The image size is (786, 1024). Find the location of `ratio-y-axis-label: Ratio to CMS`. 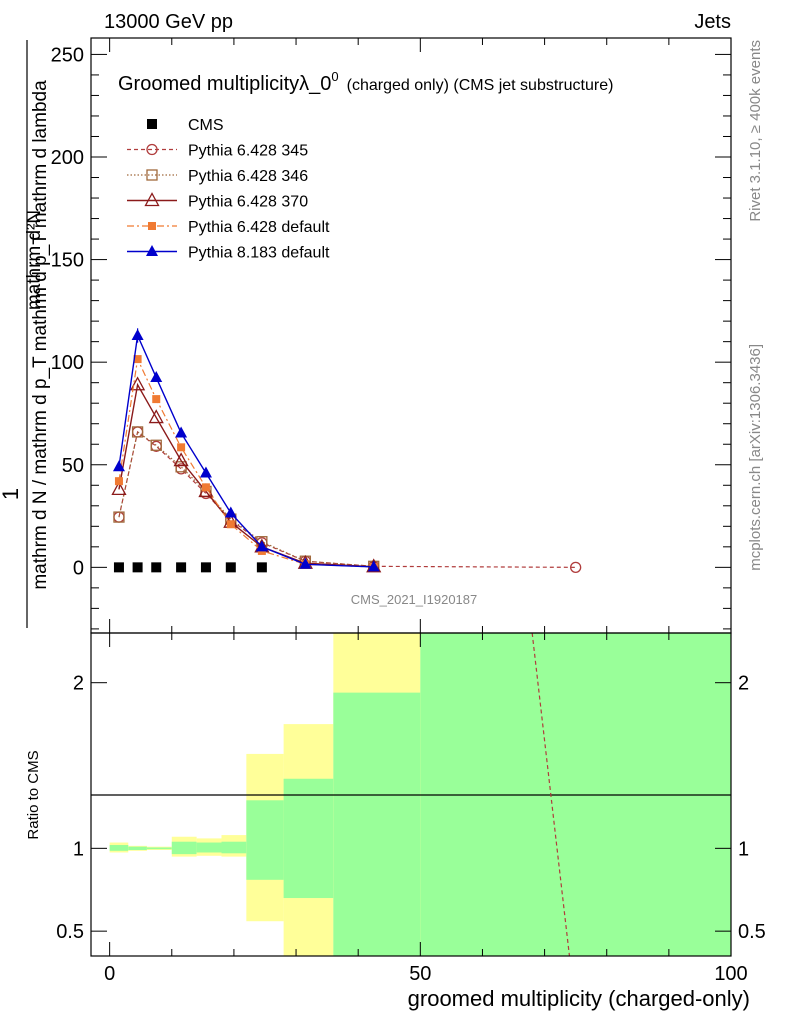

ratio-y-axis-label: Ratio to CMS is located at coordinates (33, 794).